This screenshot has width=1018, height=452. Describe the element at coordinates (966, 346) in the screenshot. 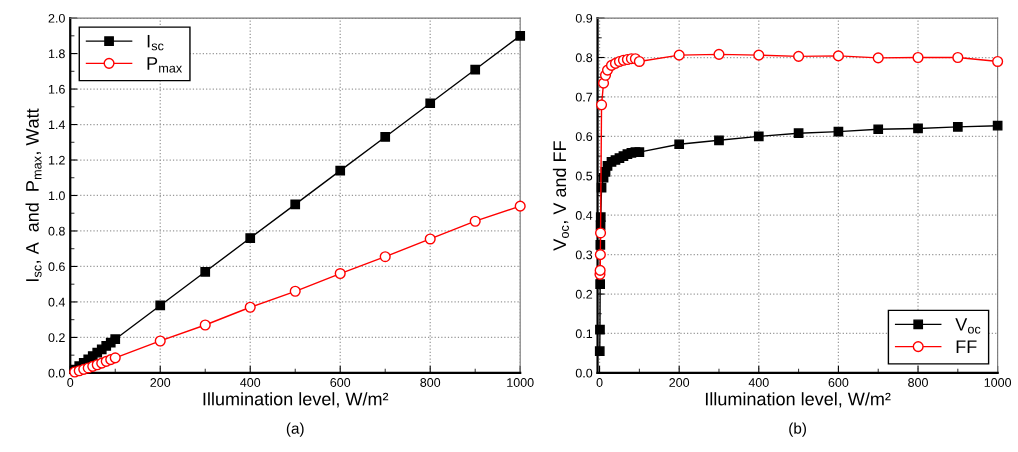

I see `legend-label: FF` at that location.